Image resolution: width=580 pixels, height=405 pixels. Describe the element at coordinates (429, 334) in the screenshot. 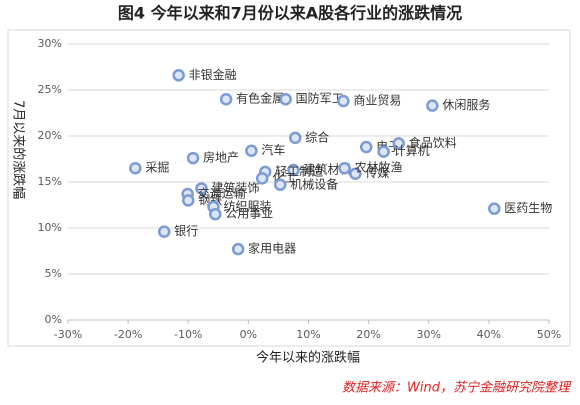

I see `x-tick-label: 30%` at that location.